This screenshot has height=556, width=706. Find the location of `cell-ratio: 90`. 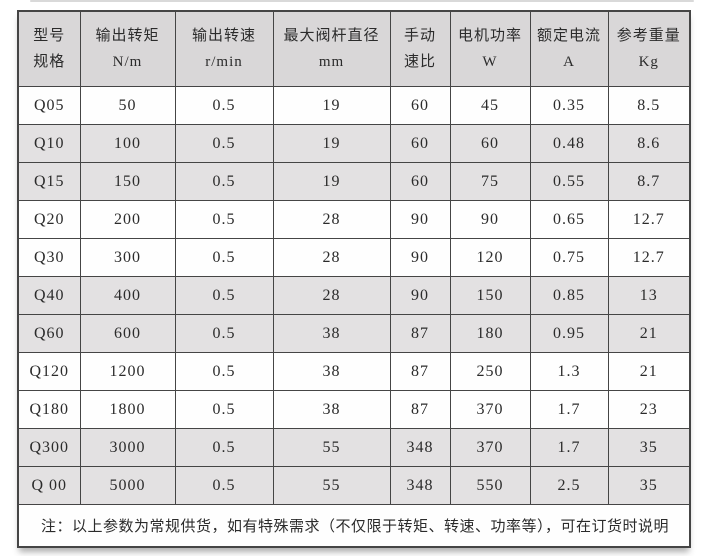

cell-ratio: 90 is located at coordinates (420, 295).